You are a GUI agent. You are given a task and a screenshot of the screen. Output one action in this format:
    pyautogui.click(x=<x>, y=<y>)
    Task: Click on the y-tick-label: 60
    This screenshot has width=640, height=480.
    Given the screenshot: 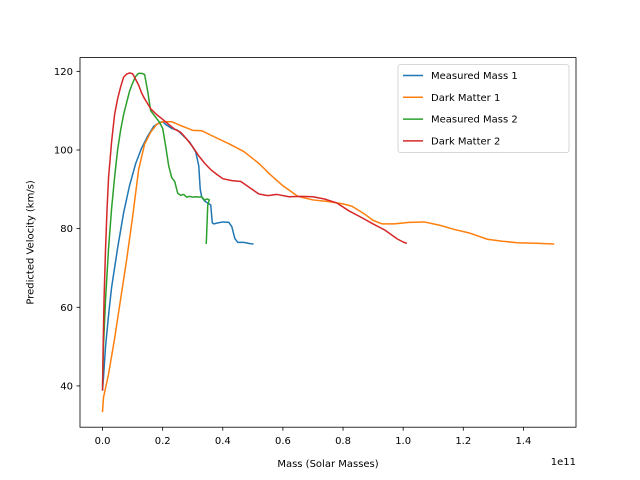 What is the action you would take?
    pyautogui.click(x=66, y=308)
    